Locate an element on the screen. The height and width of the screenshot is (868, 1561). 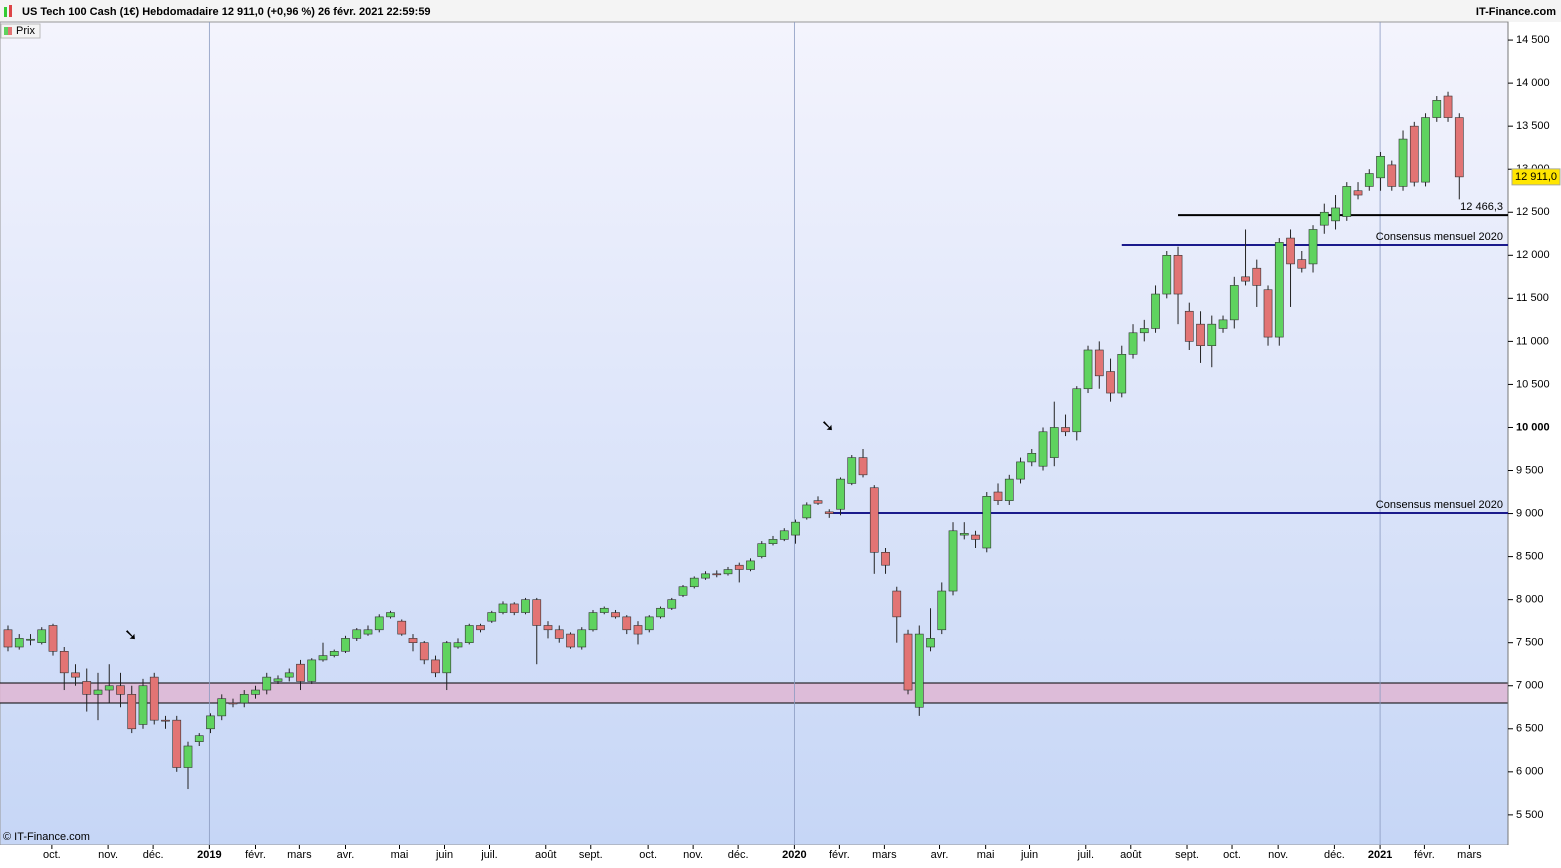
legend-label: Prix is located at coordinates (25, 31).